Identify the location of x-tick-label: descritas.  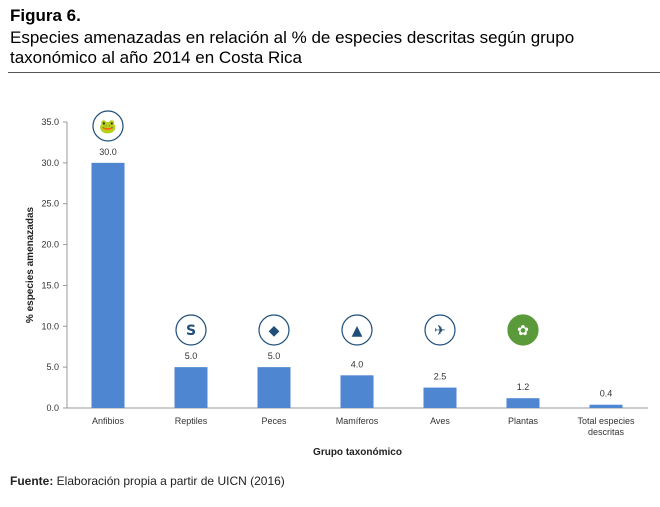
(606, 432).